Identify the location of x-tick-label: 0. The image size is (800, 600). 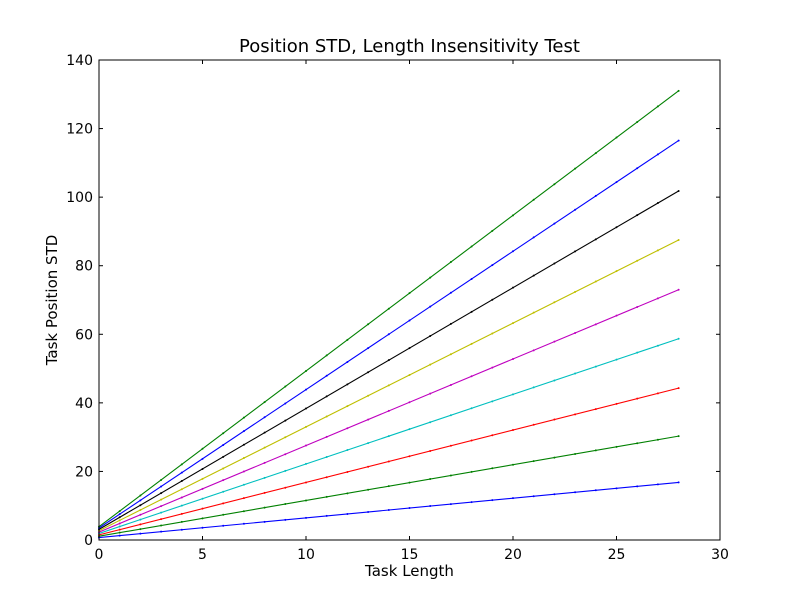
(99, 555).